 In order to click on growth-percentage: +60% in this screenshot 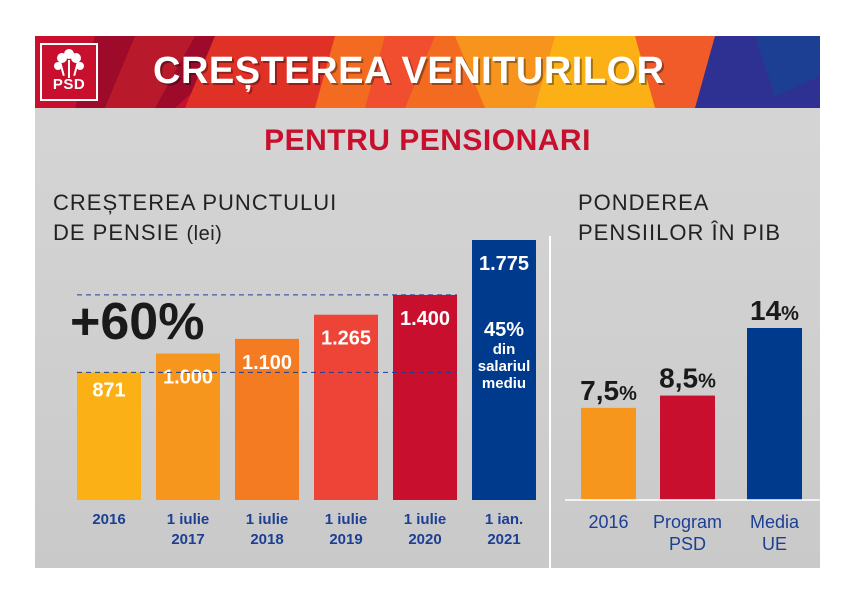, I will do `click(137, 322)`.